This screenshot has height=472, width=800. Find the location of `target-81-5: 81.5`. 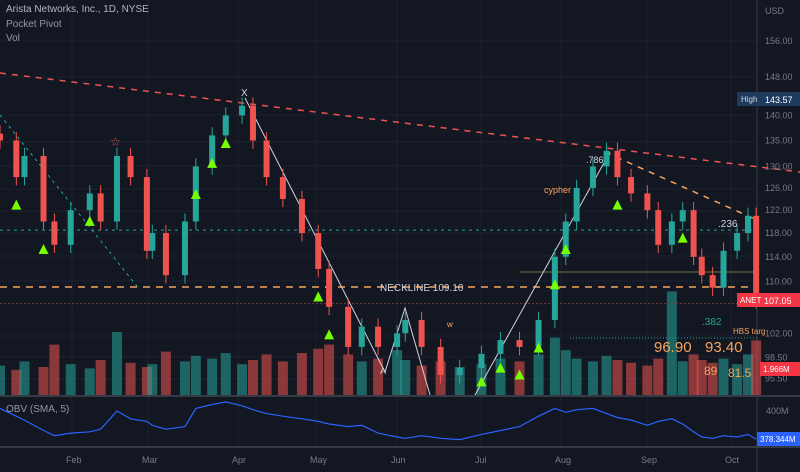

target-81-5: 81.5 is located at coordinates (740, 373).